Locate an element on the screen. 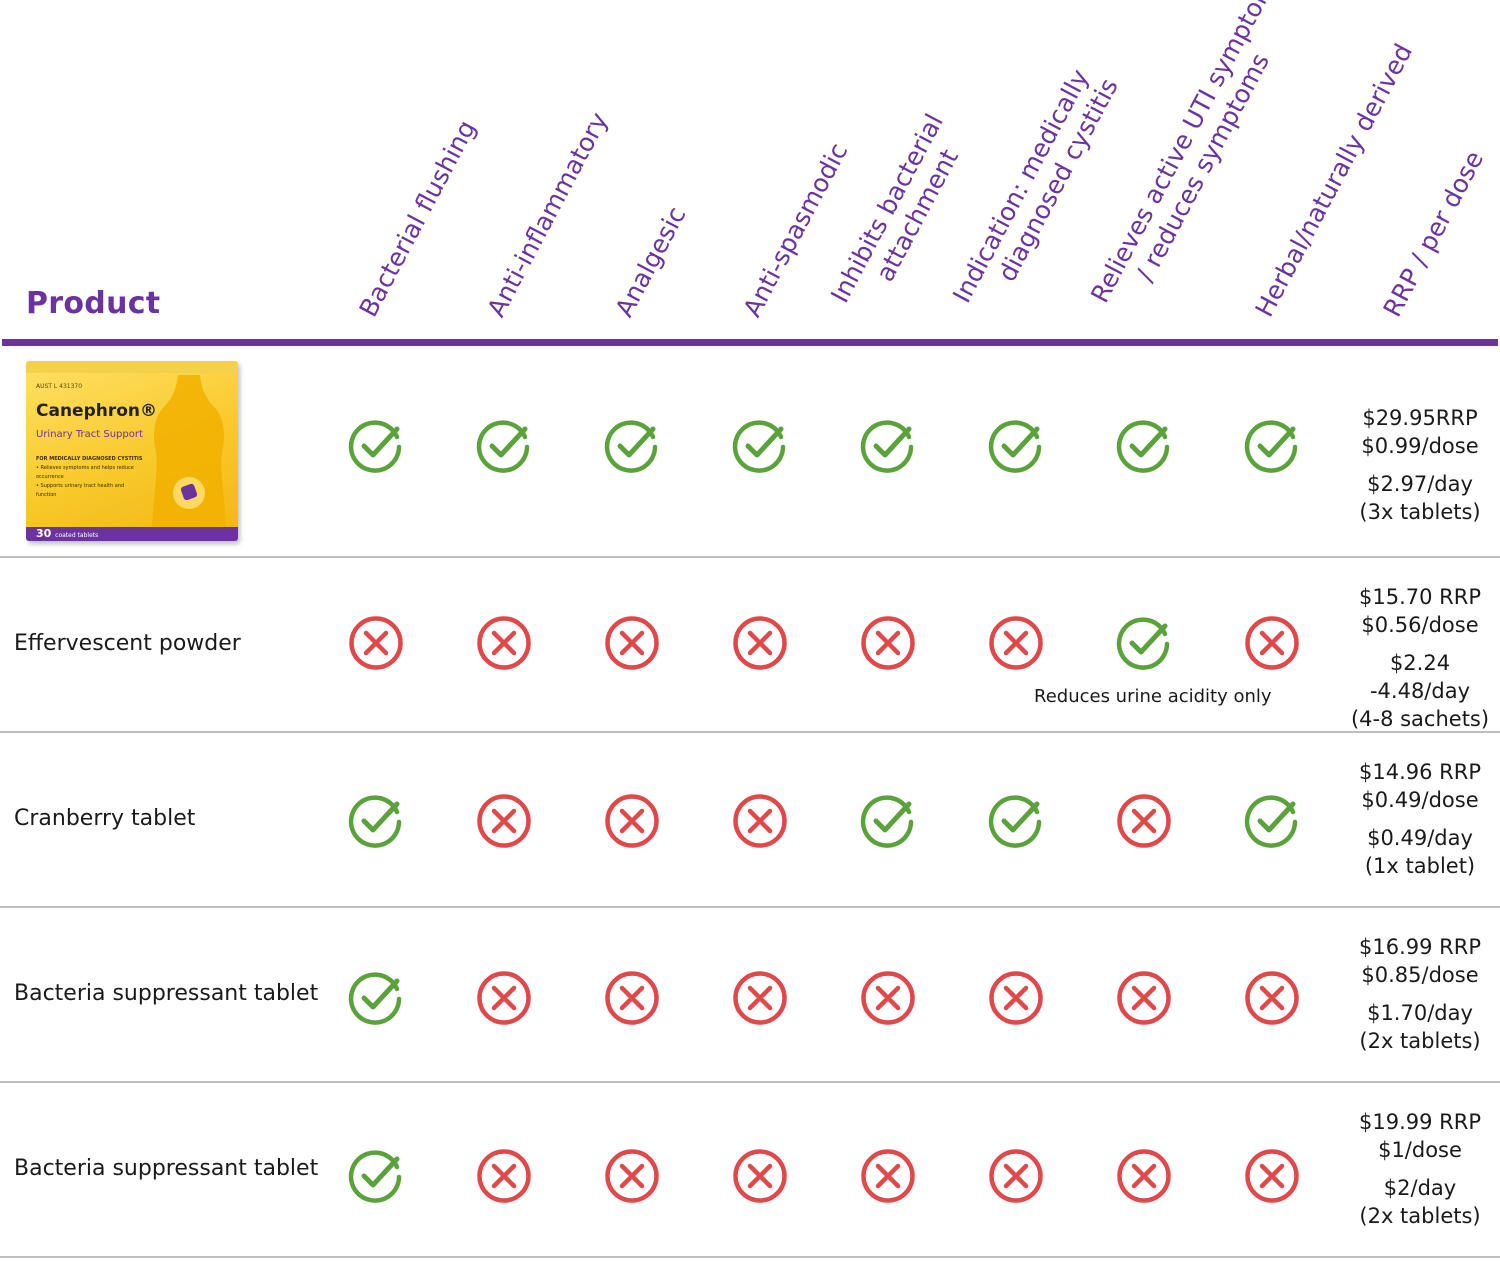  price-bacteria-suppressant-2: $19.99 RRP $1/dose $2/day (2x tablets) is located at coordinates (1419, 1169).